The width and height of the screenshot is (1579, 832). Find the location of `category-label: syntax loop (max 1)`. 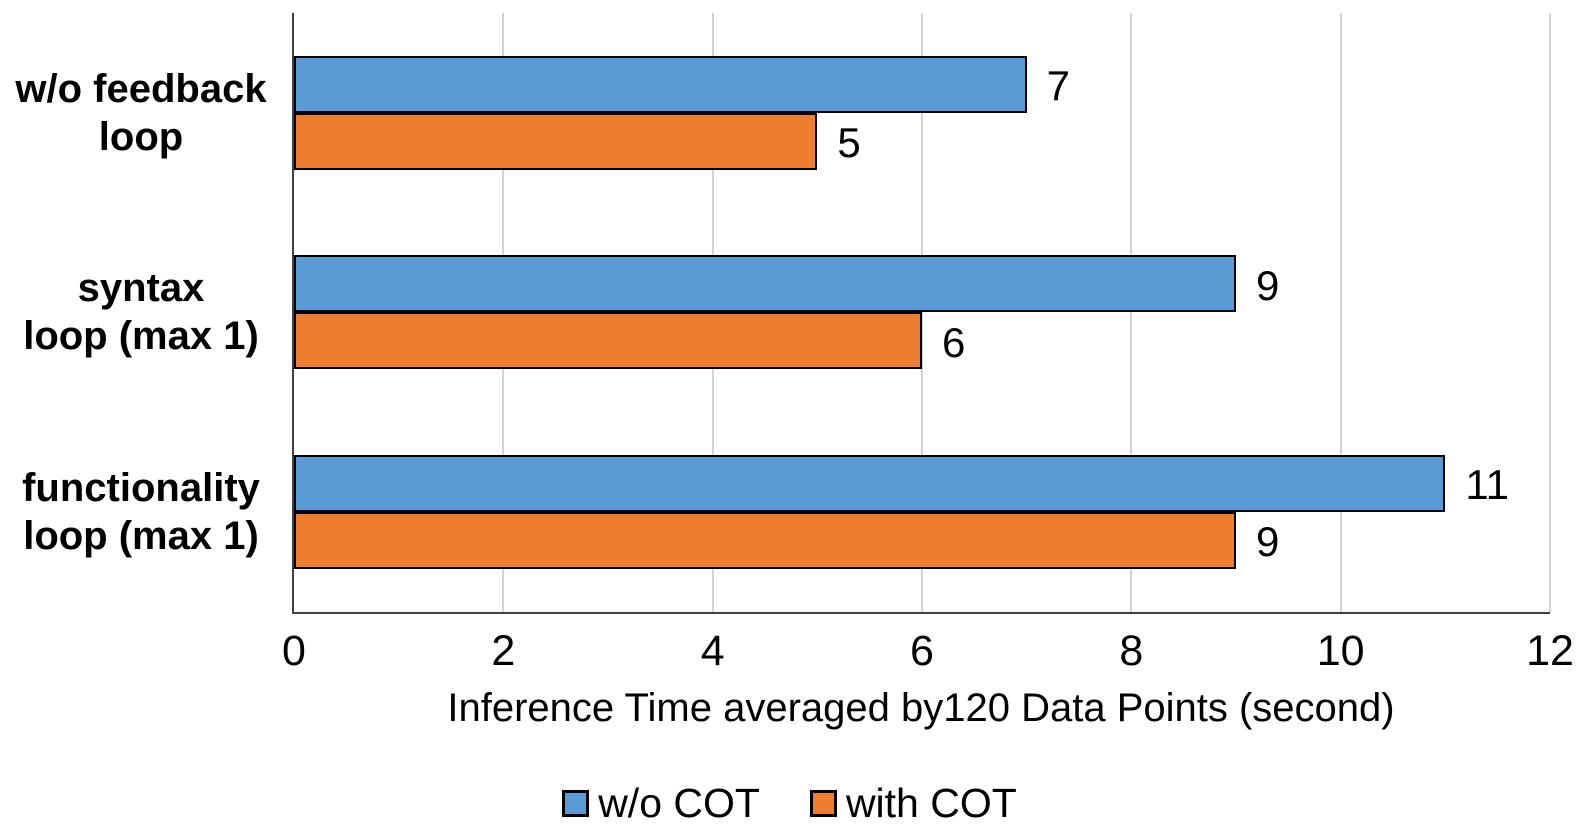

category-label: syntax loop (max 1) is located at coordinates (141, 312).